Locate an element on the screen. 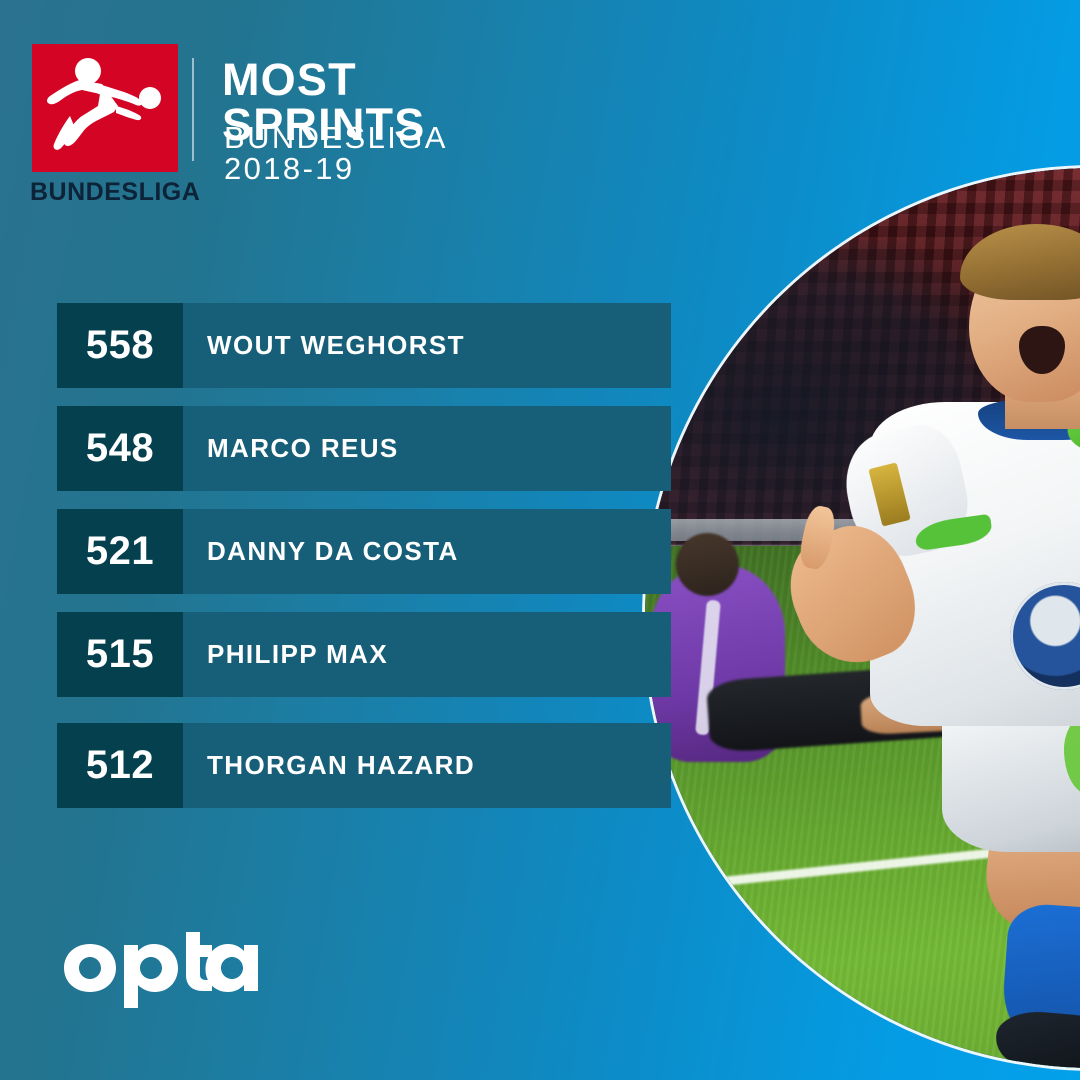 The height and width of the screenshot is (1080, 1080). row-value: 548 is located at coordinates (120, 448).